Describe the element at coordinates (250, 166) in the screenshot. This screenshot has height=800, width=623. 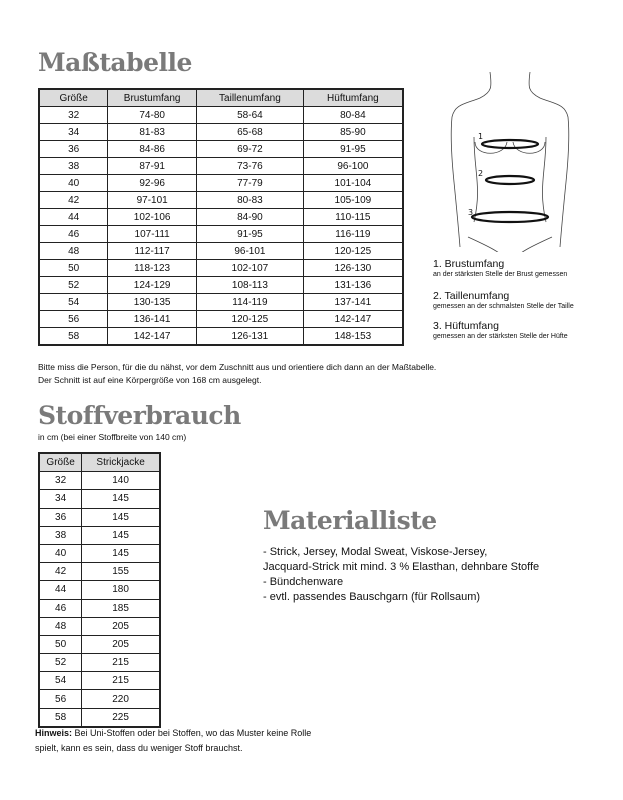
I see `table-cell: 73-76` at that location.